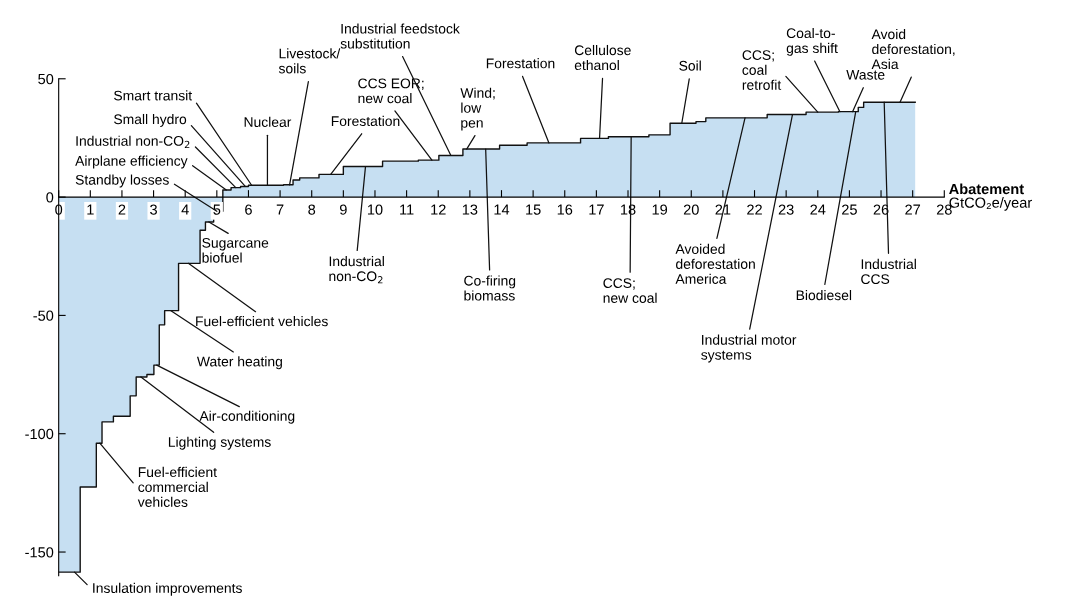 The height and width of the screenshot is (606, 1067). I want to click on annotation: Biodiesel, so click(824, 295).